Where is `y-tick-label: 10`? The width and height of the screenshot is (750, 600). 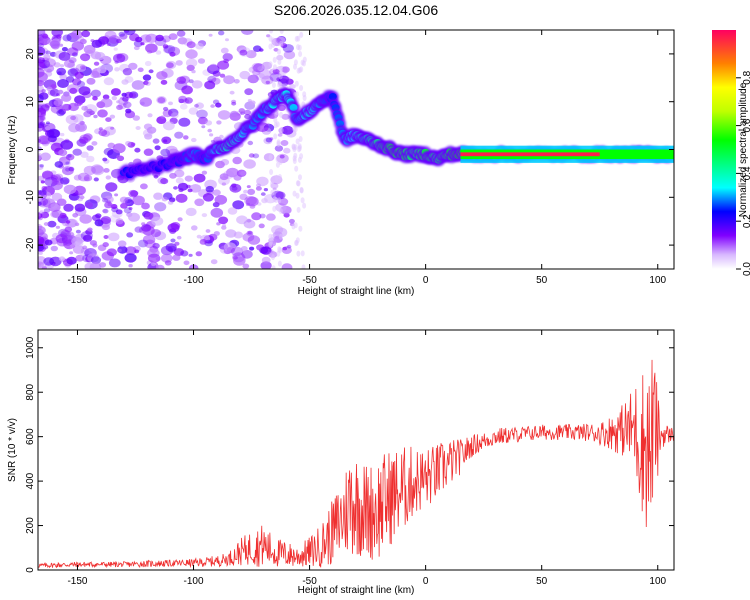
y-tick-label: 10 is located at coordinates (30, 102).